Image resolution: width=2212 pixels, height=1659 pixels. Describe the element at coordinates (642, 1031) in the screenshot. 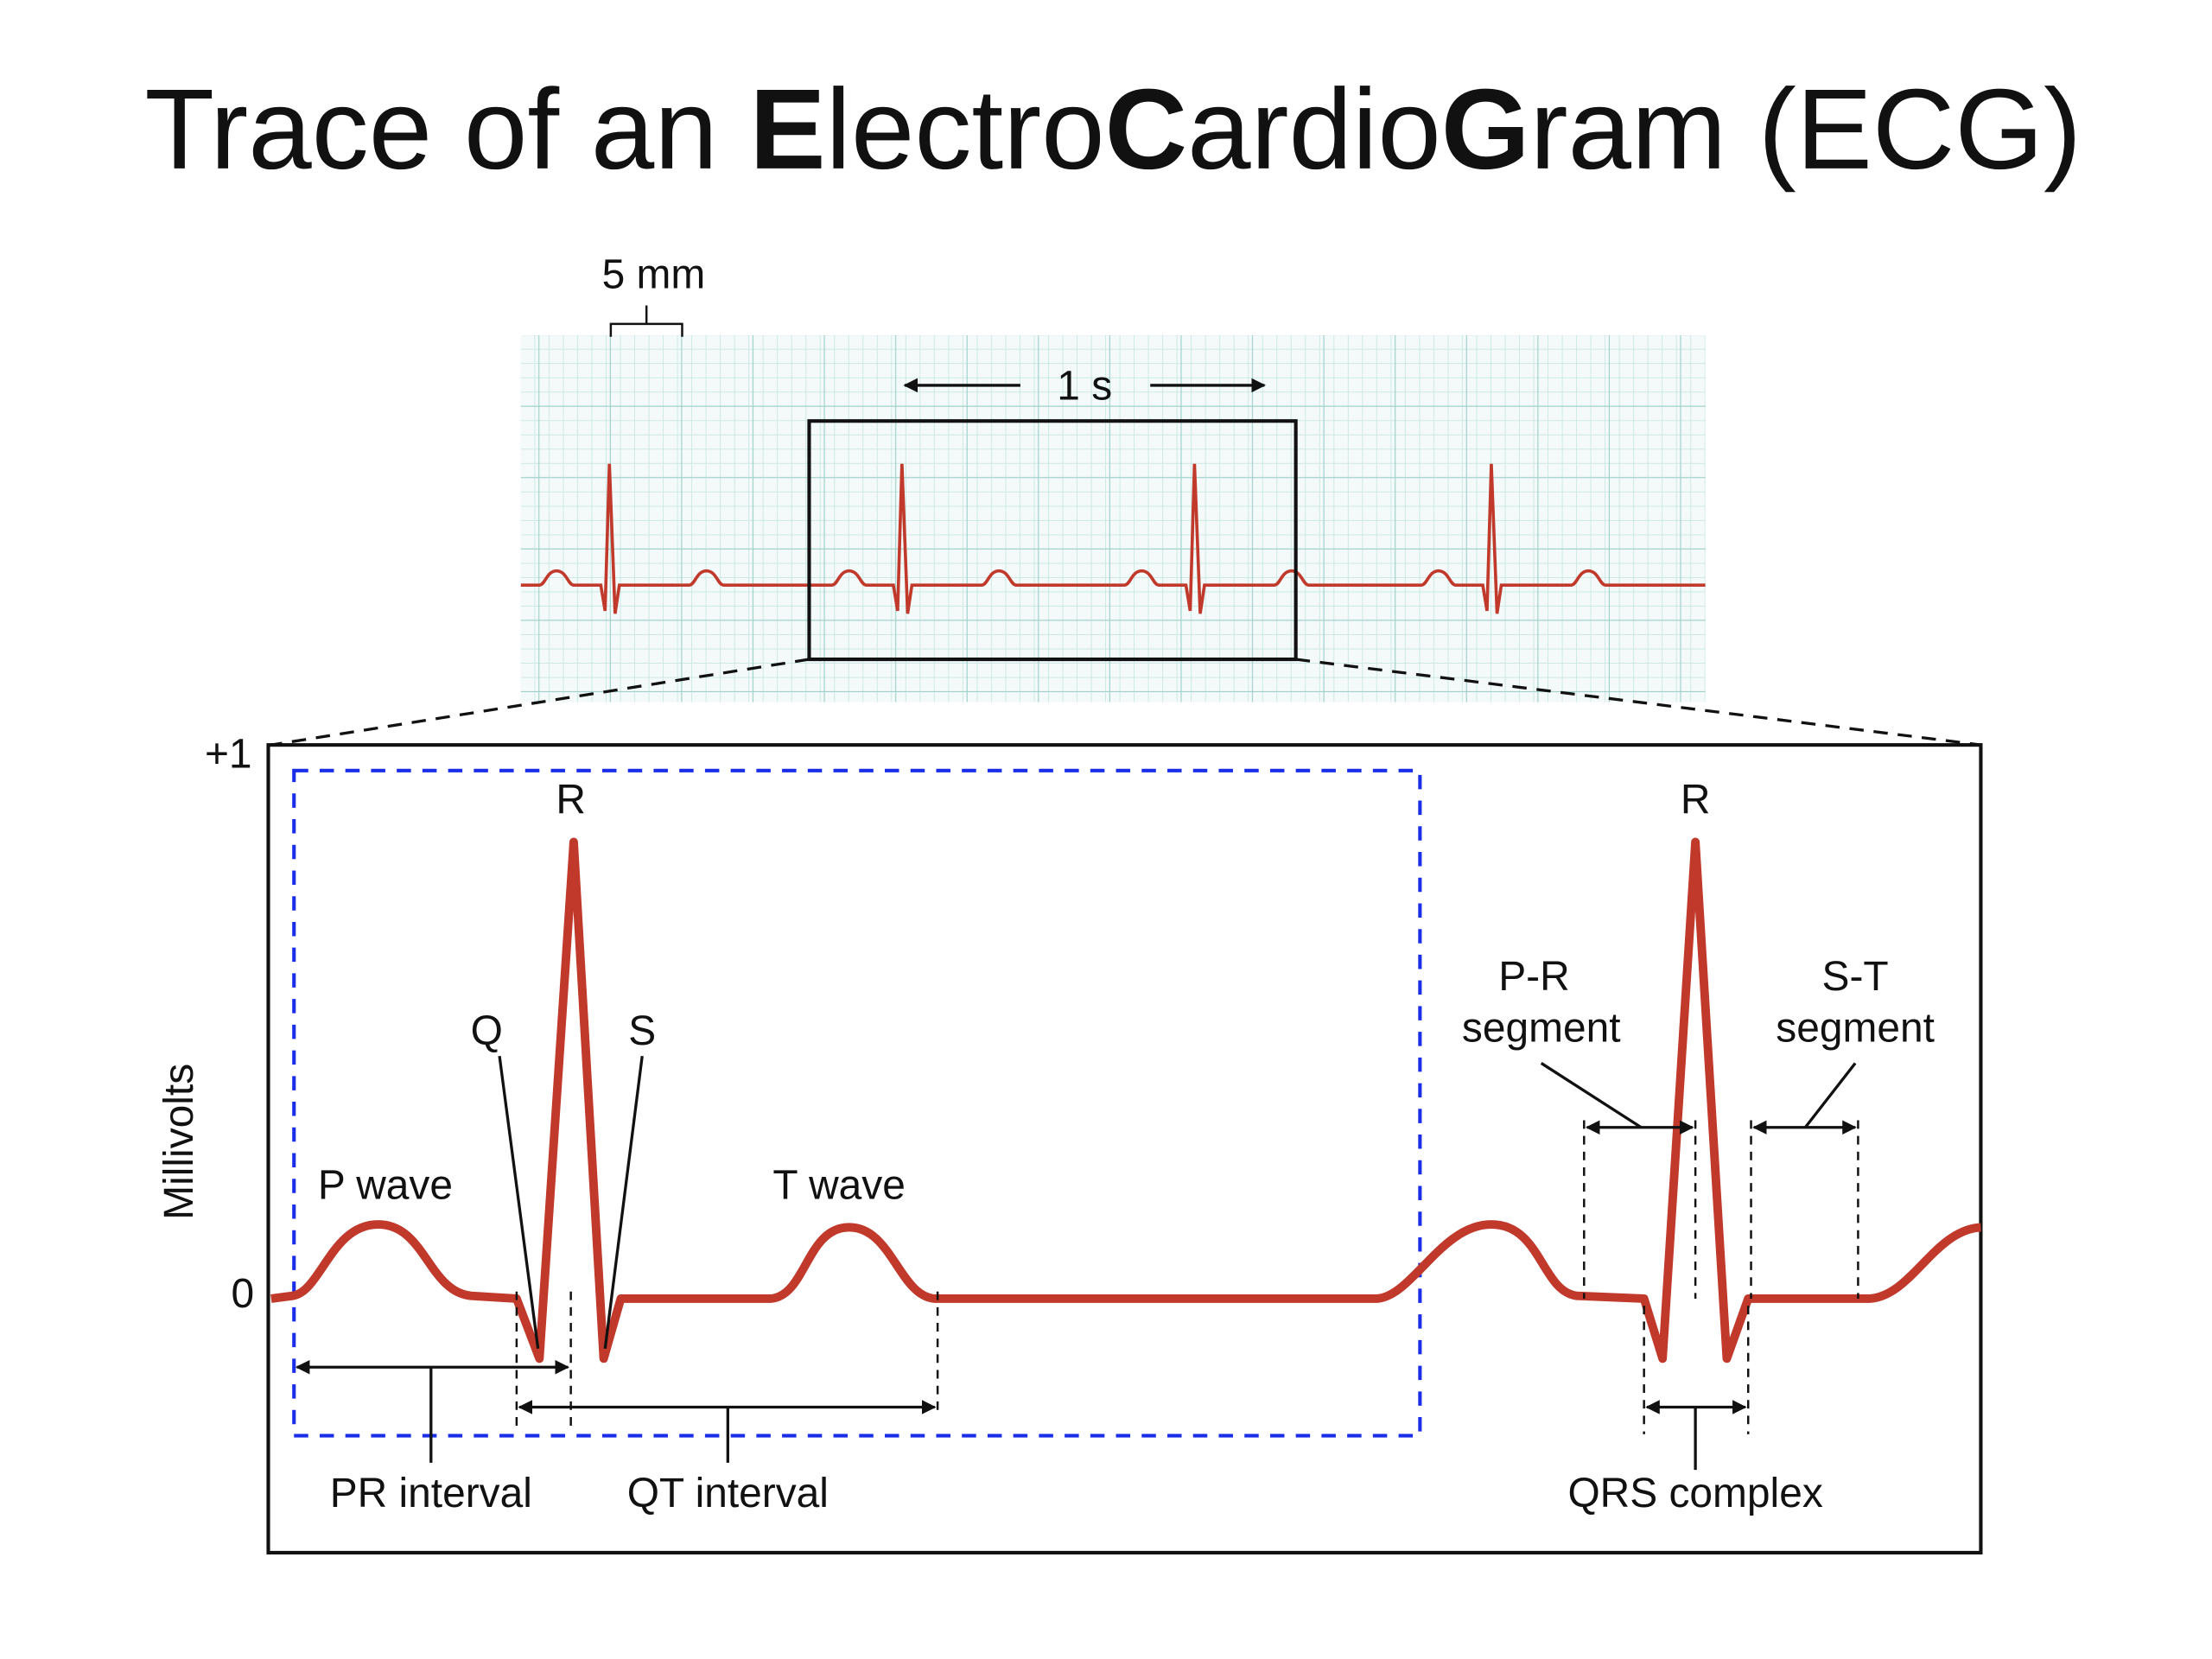

I see `wave-label: S` at that location.